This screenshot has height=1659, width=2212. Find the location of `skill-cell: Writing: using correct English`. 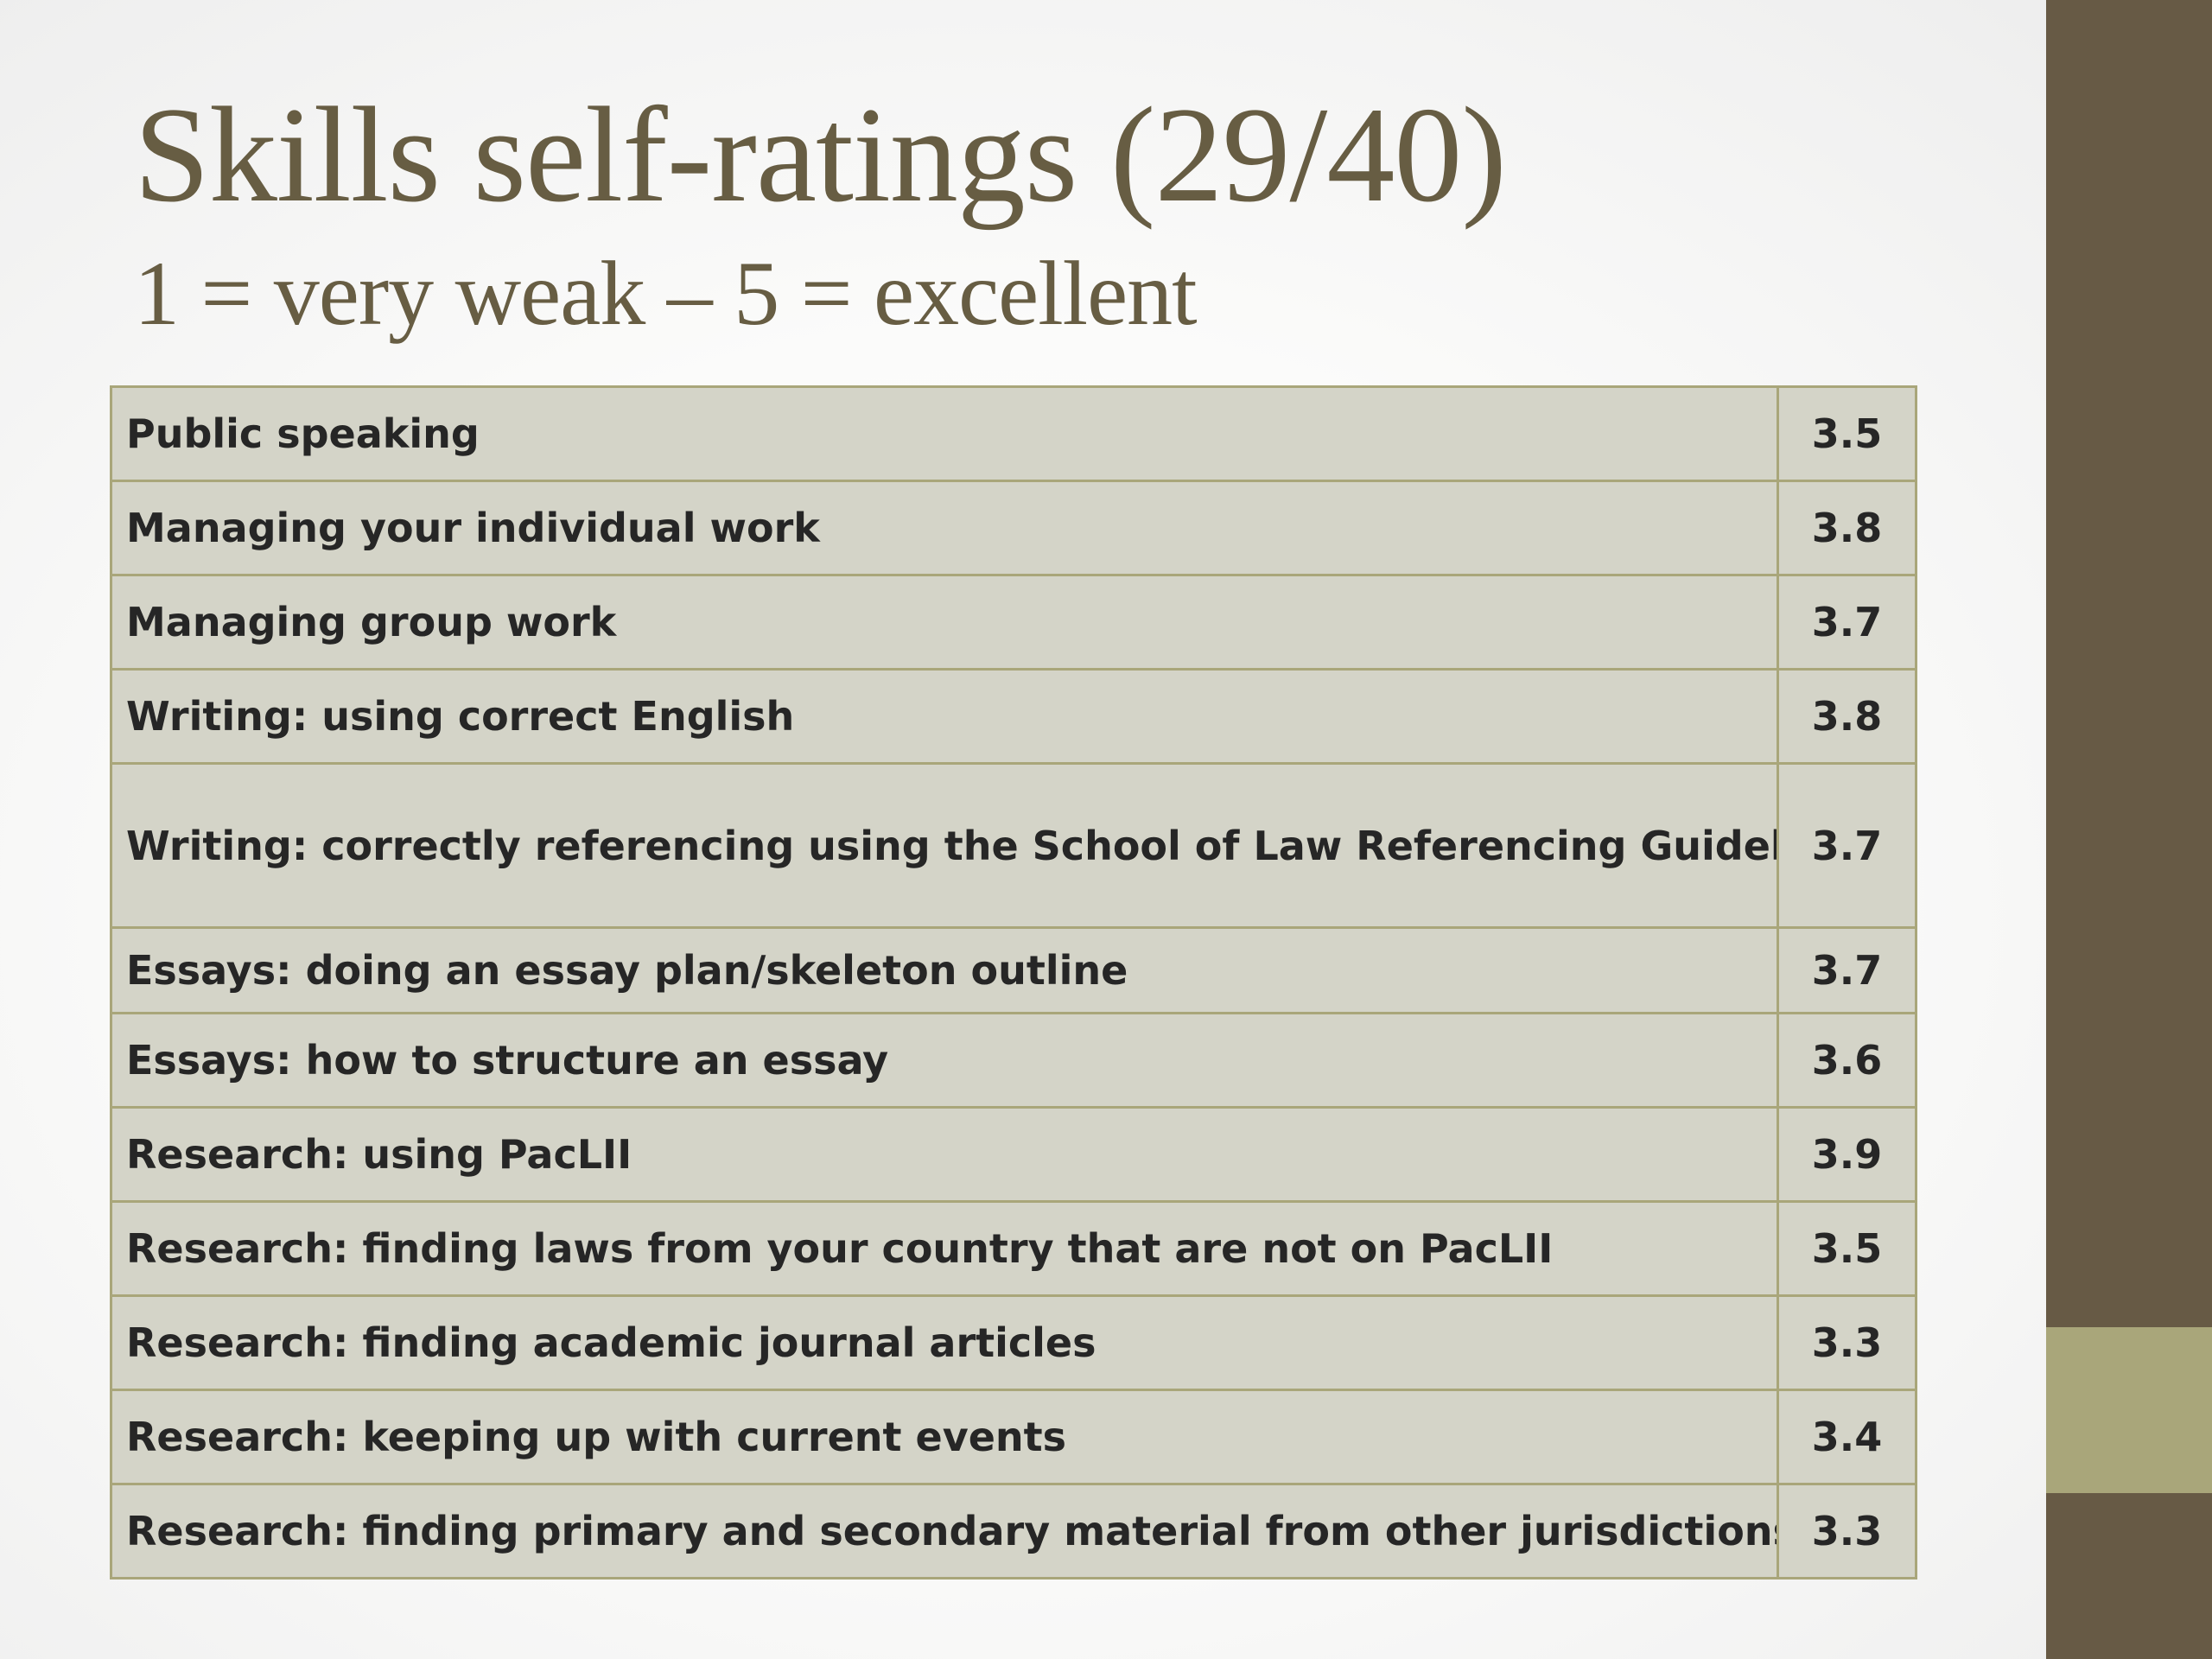

skill-cell: Writing: using correct English is located at coordinates (944, 716).